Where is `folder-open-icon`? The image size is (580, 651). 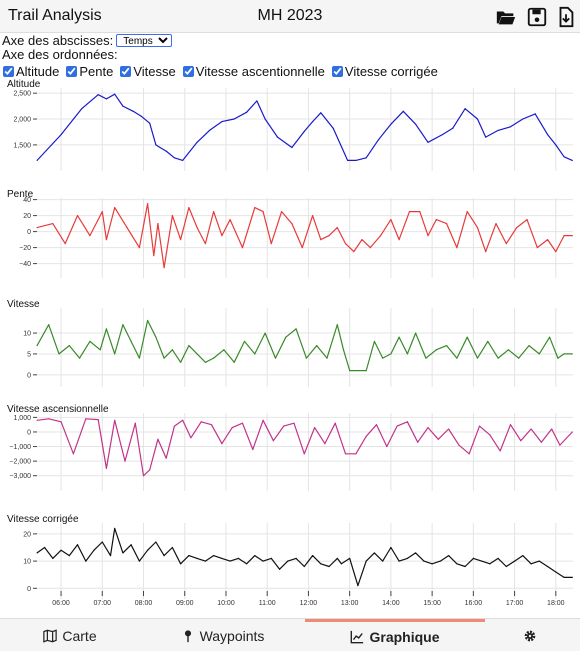
folder-open-icon is located at coordinates (506, 17).